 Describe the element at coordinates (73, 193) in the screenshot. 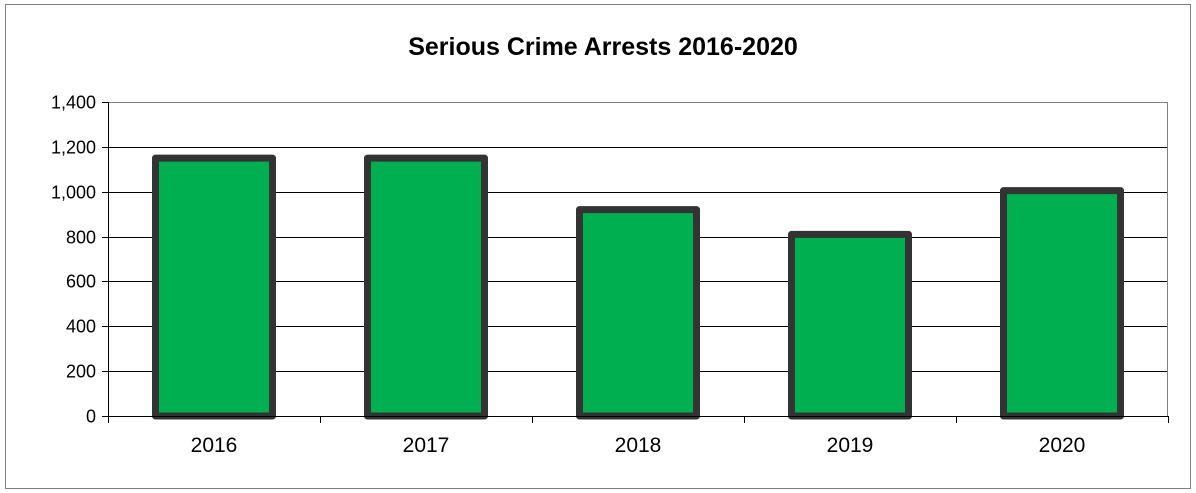

I see `y-tick-label: 1,000` at that location.